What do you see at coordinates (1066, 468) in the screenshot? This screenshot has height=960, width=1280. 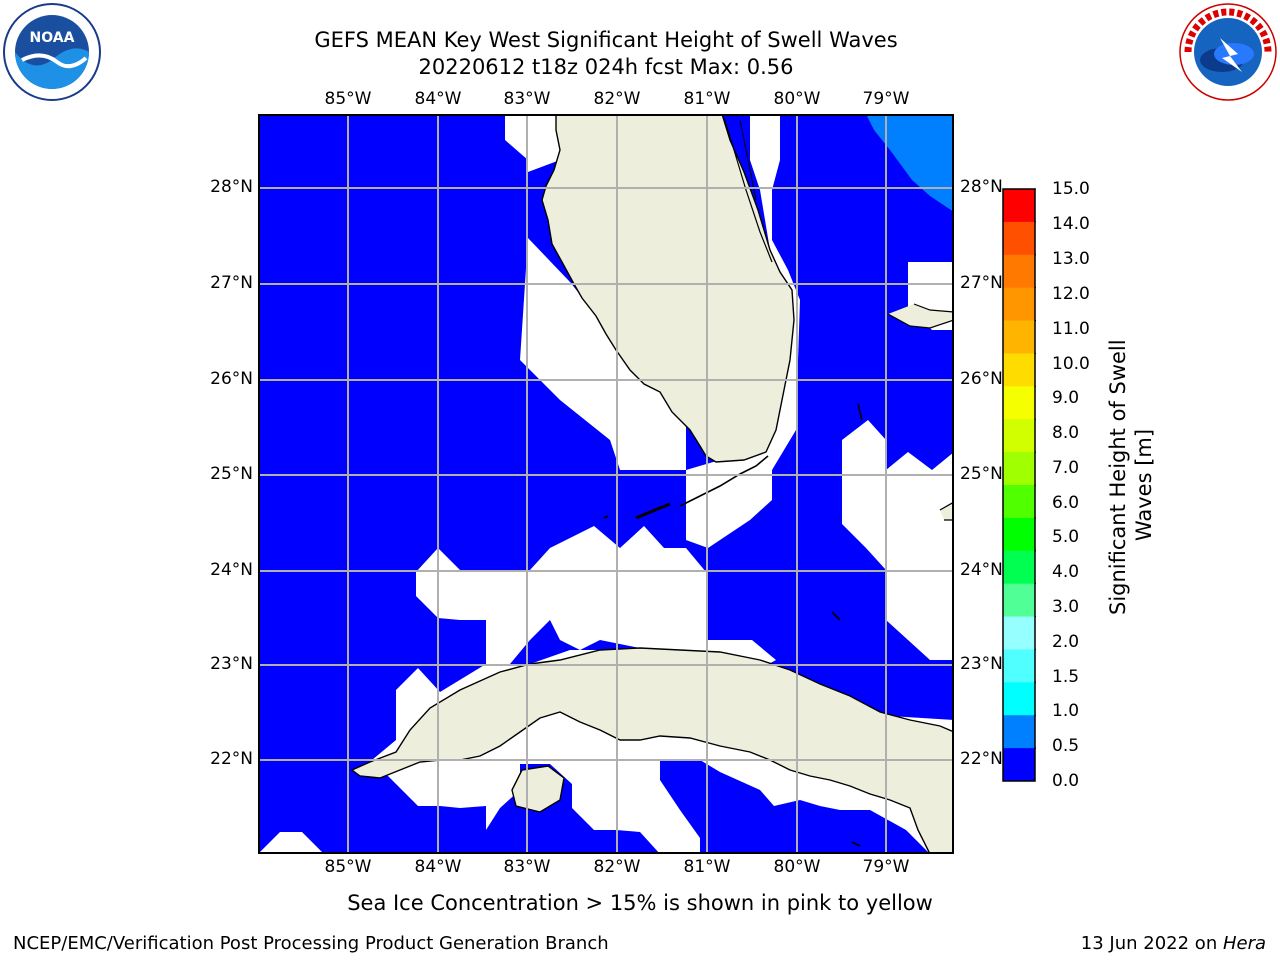 I see `colorbar-tick: 7.0` at bounding box center [1066, 468].